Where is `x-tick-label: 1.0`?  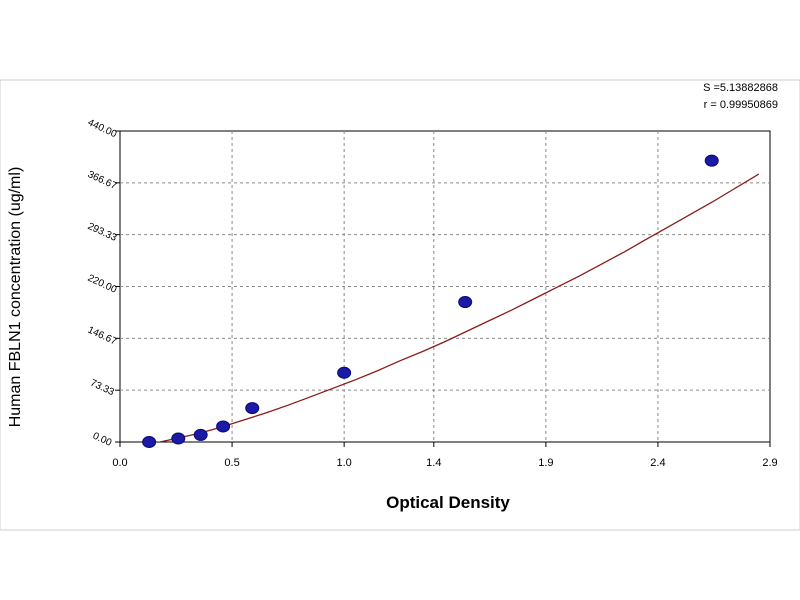
x-tick-label: 1.0 is located at coordinates (343, 463).